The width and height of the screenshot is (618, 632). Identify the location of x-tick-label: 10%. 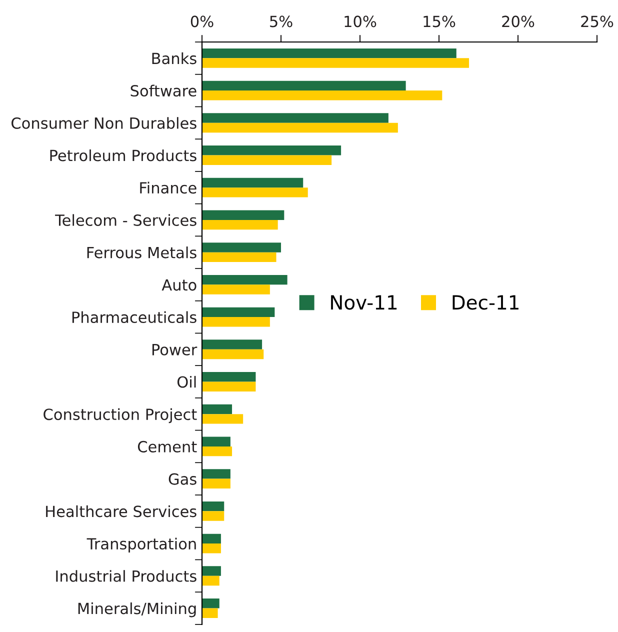
(360, 22).